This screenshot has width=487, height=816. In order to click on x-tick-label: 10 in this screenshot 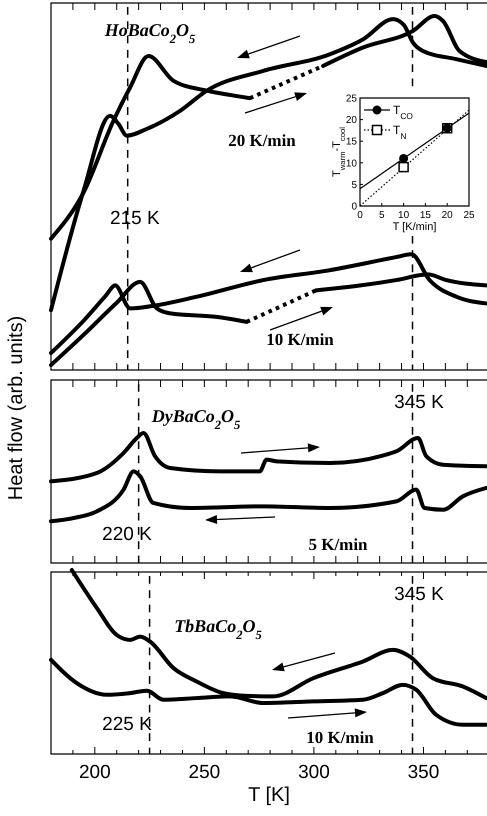, I will do `click(404, 215)`.